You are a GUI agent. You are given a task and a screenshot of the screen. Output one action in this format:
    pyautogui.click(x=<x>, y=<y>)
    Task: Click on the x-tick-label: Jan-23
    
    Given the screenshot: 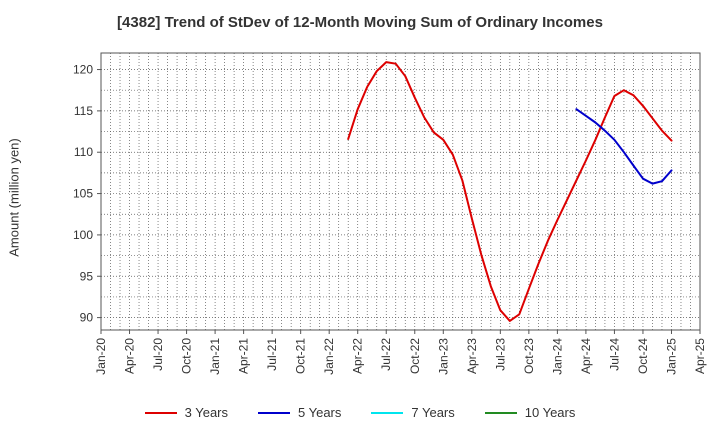 What is the action you would take?
    pyautogui.click(x=443, y=356)
    